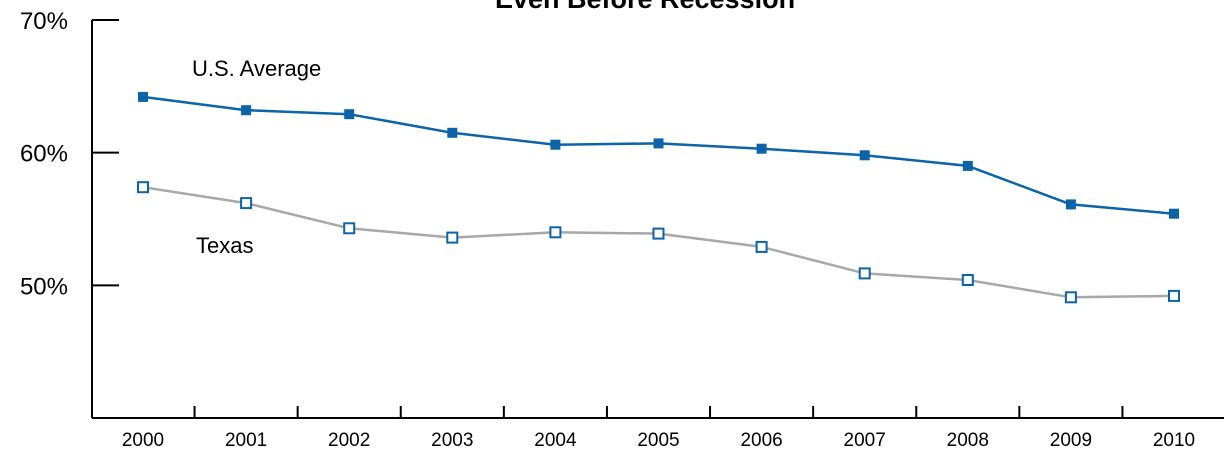 The width and height of the screenshot is (1225, 453). I want to click on y-tick-label: 50%, so click(44, 286).